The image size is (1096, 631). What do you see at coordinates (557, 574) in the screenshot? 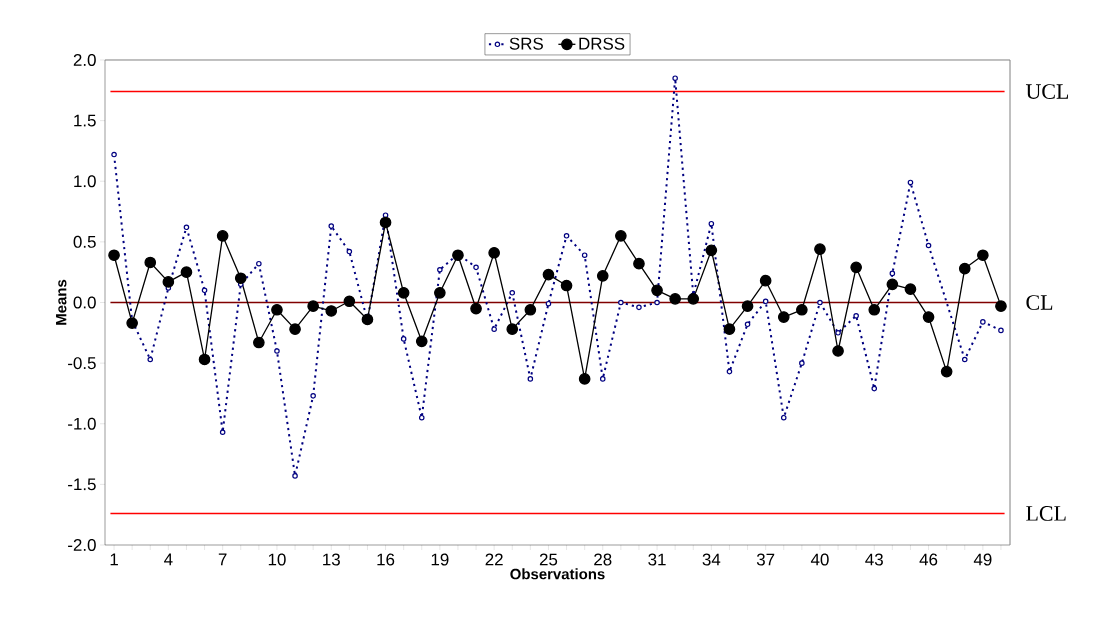
I see `x-axis-title: Observations` at bounding box center [557, 574].